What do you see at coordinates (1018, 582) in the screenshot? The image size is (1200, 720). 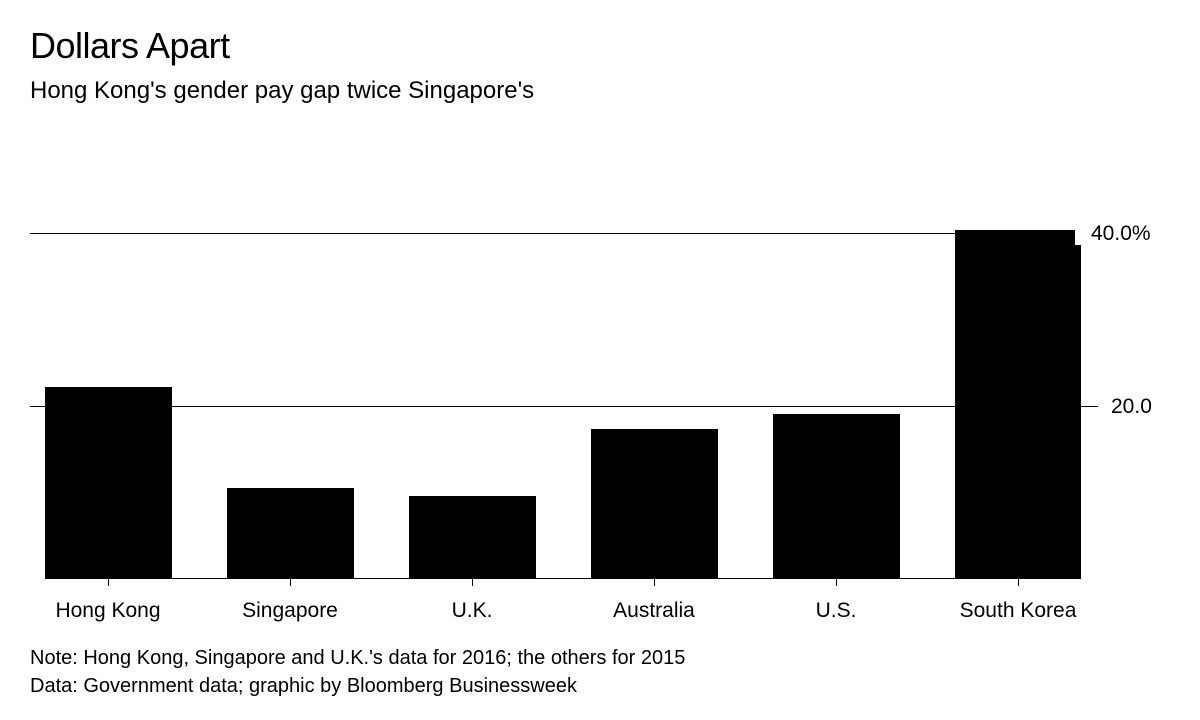 I see `x-tick-south-korea` at bounding box center [1018, 582].